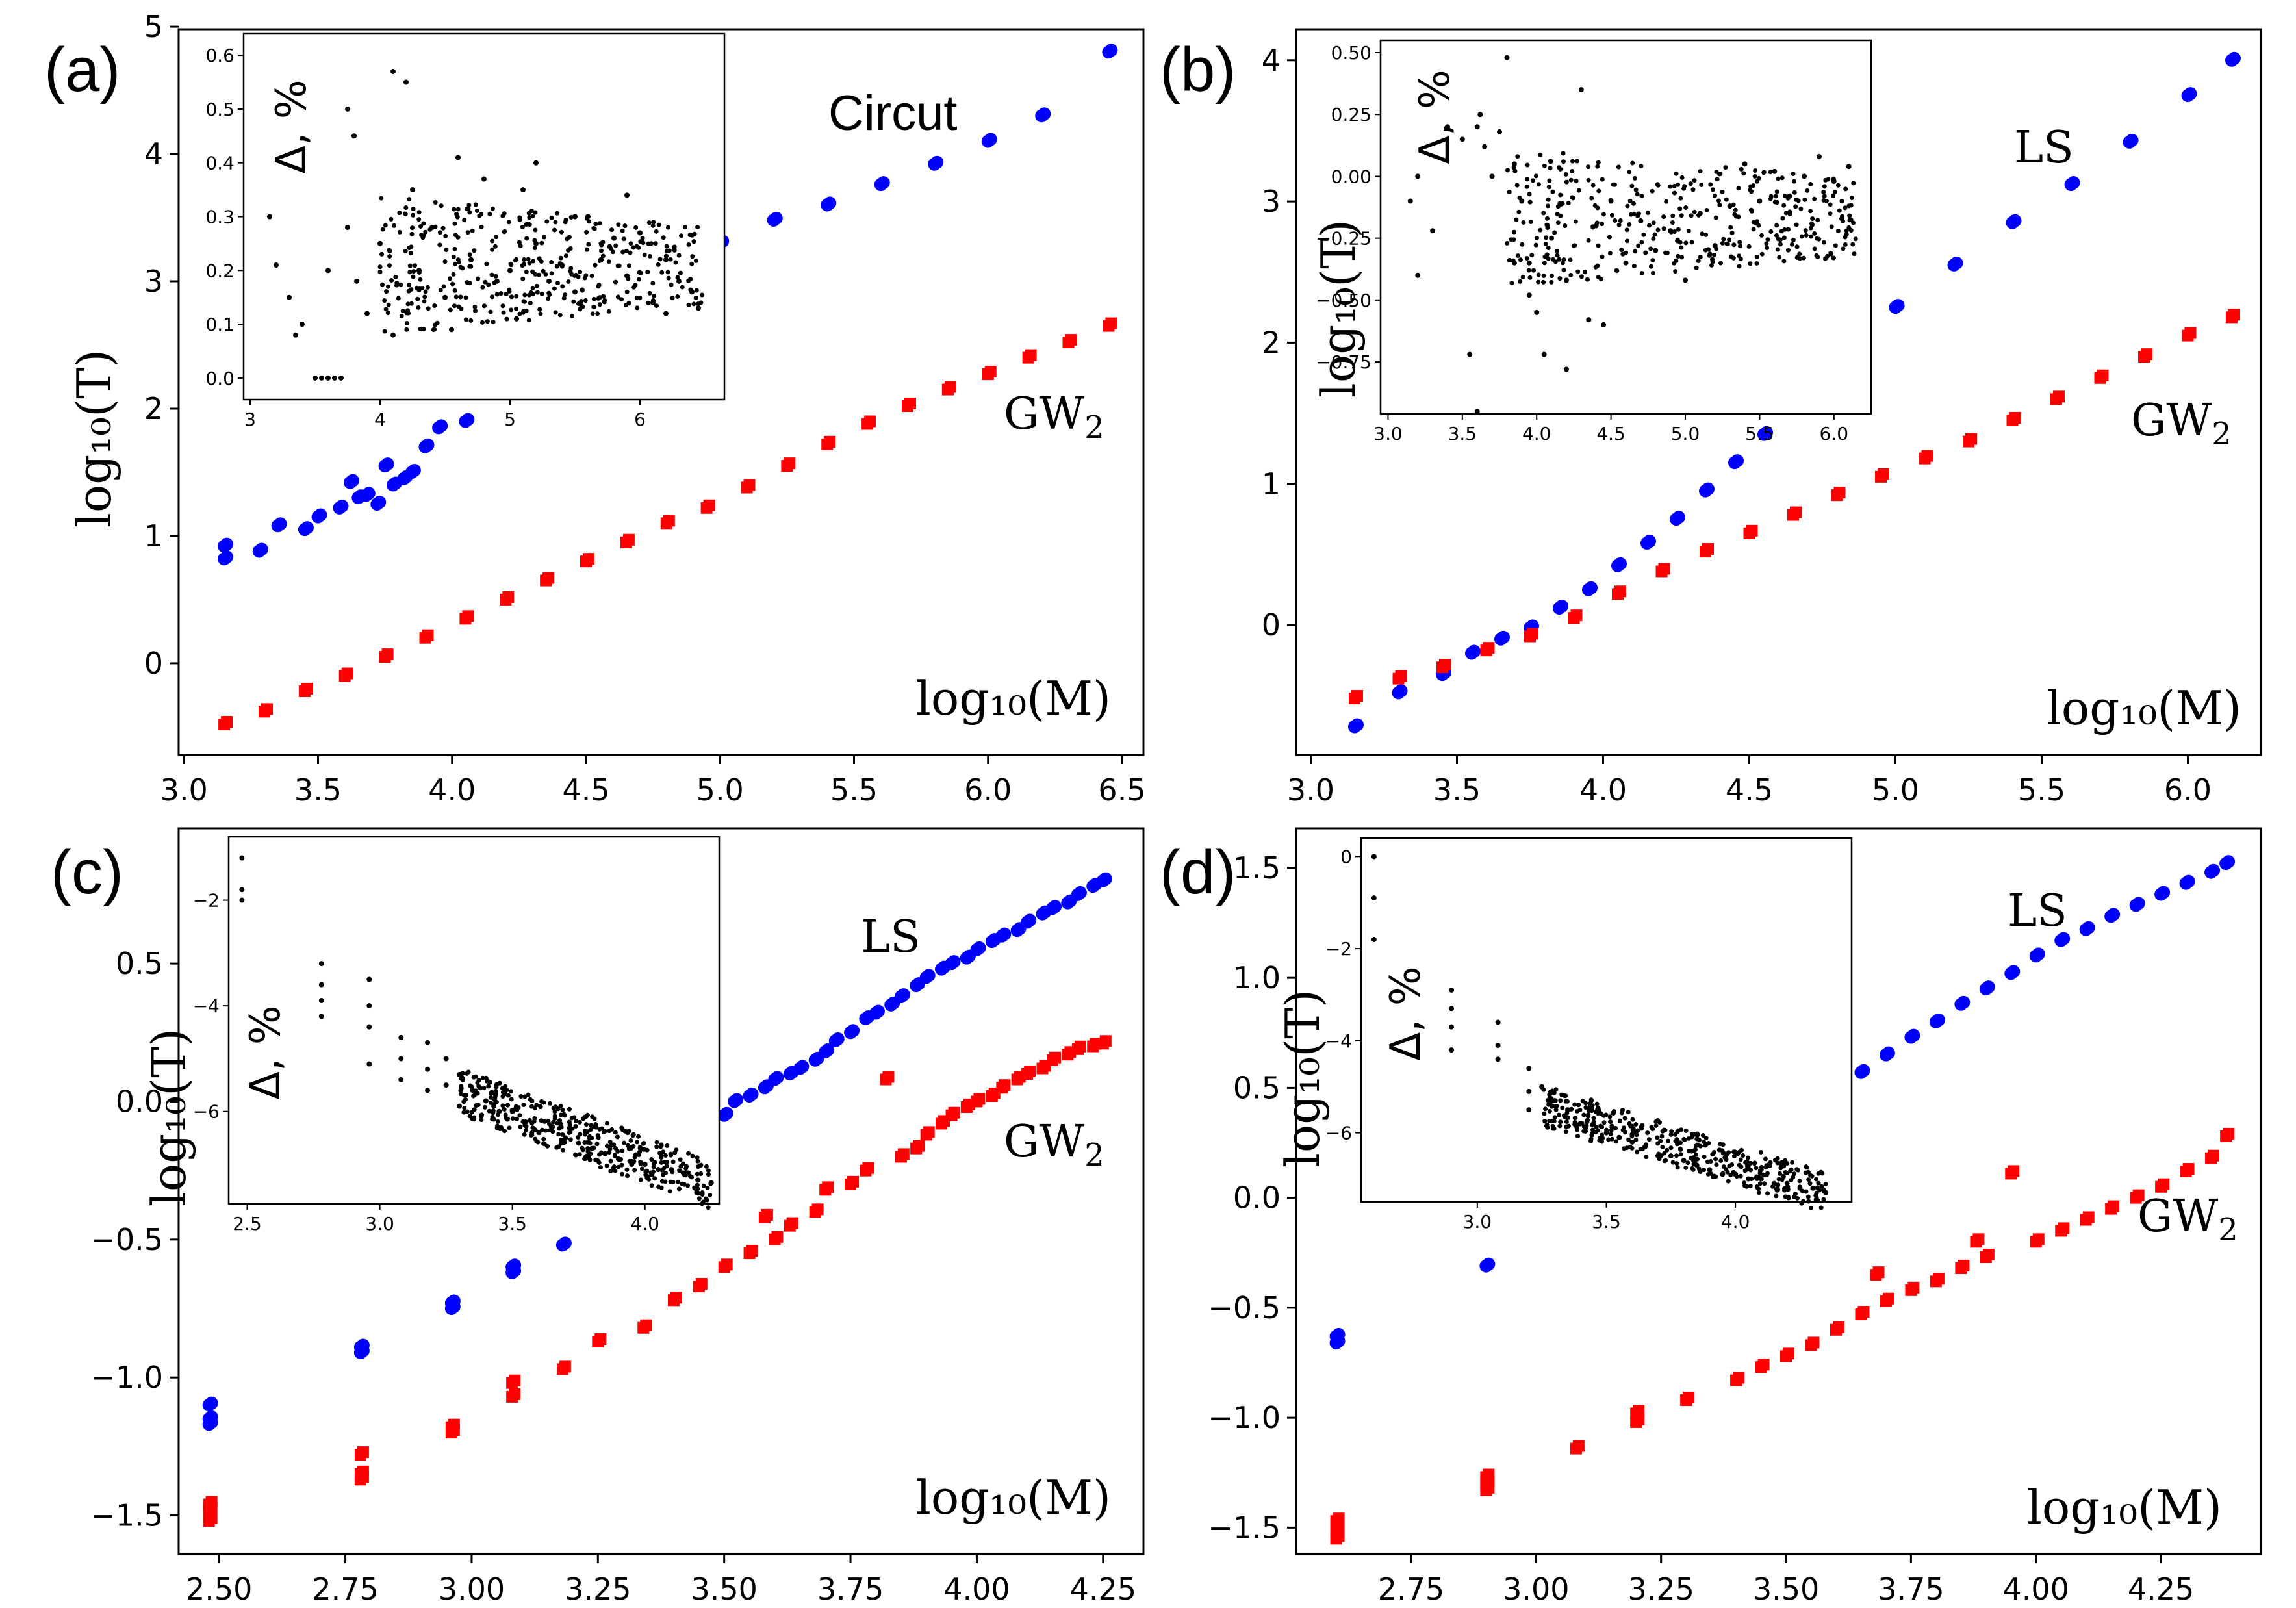  I want to click on inset-x-tick-label: 4.0, so click(1736, 1221).